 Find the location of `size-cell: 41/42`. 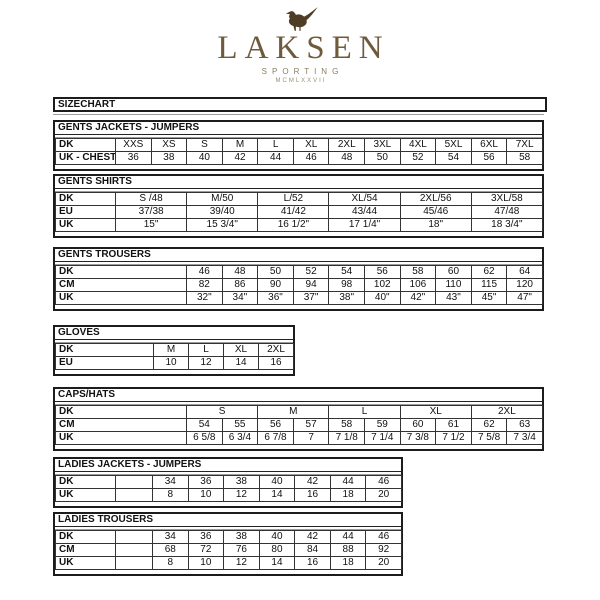

size-cell: 41/42 is located at coordinates (293, 212).